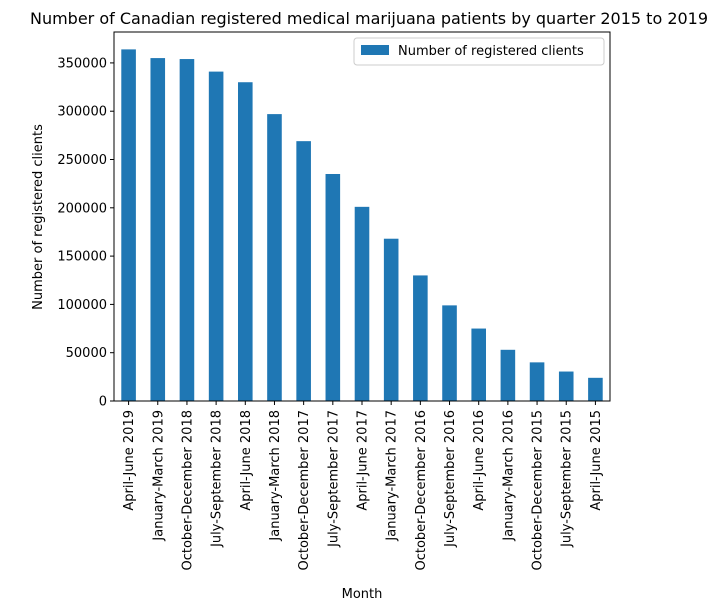 The width and height of the screenshot is (723, 612). What do you see at coordinates (86, 353) in the screenshot?
I see `y-tick-label-1: 50000` at bounding box center [86, 353].